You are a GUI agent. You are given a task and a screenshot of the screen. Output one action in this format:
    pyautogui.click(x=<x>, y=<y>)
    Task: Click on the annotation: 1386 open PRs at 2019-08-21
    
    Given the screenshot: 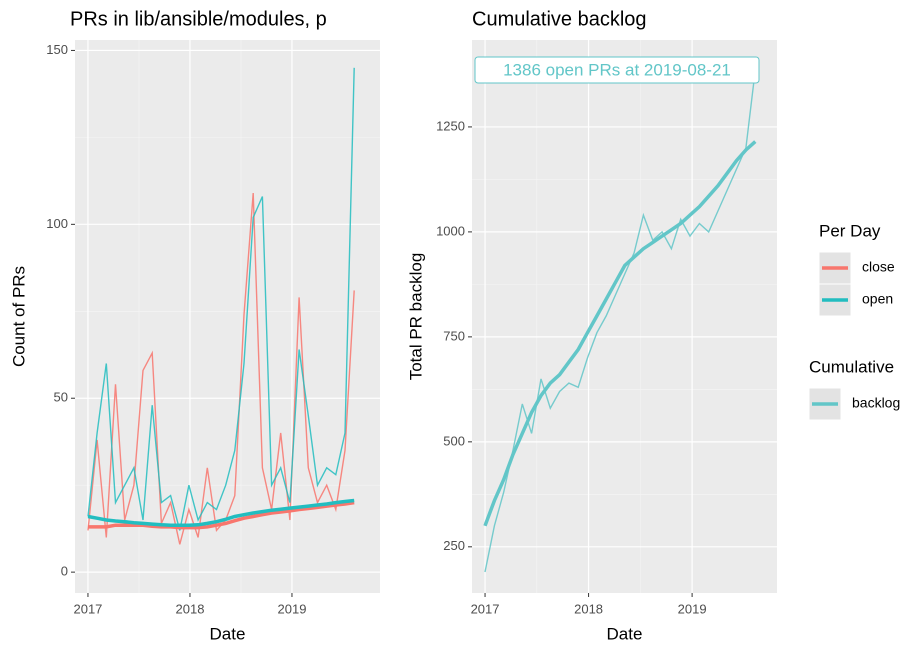 What is the action you would take?
    pyautogui.click(x=617, y=69)
    